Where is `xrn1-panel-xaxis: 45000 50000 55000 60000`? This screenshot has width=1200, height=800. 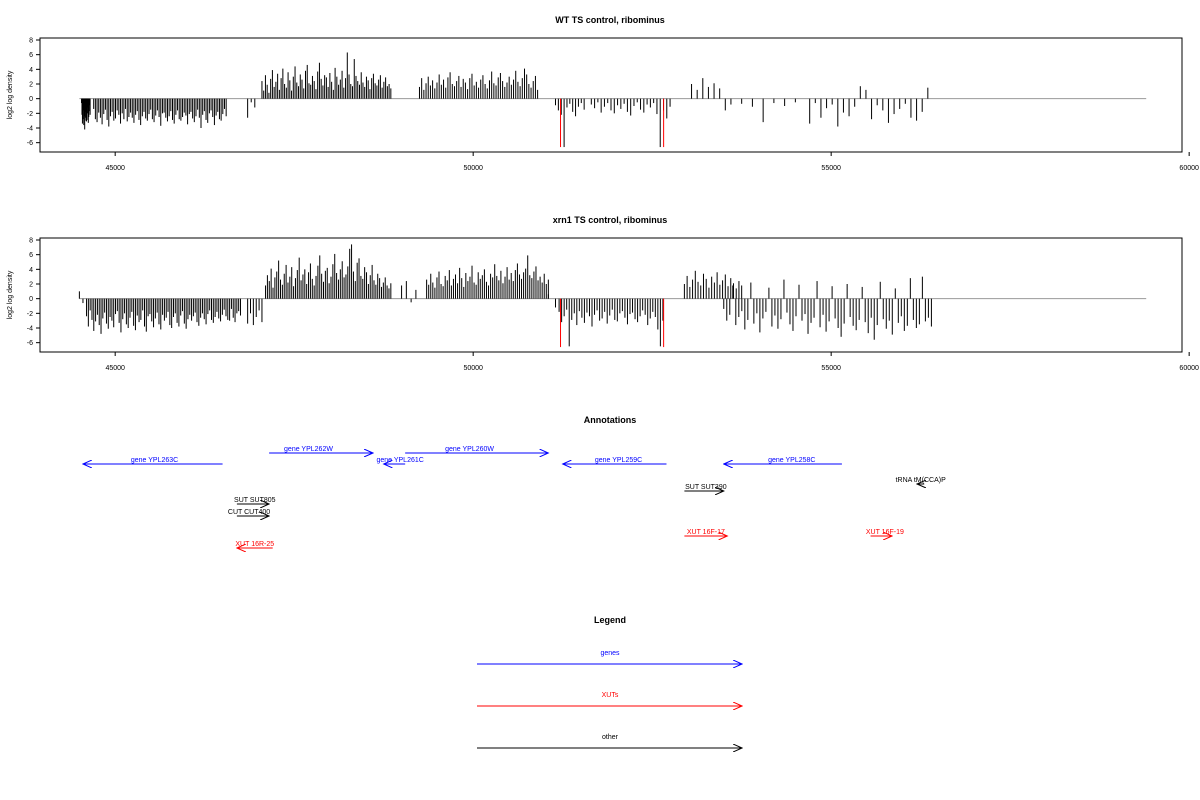
xrn1-panel-xaxis: 45000 50000 55000 60000 is located at coordinates (652, 362).